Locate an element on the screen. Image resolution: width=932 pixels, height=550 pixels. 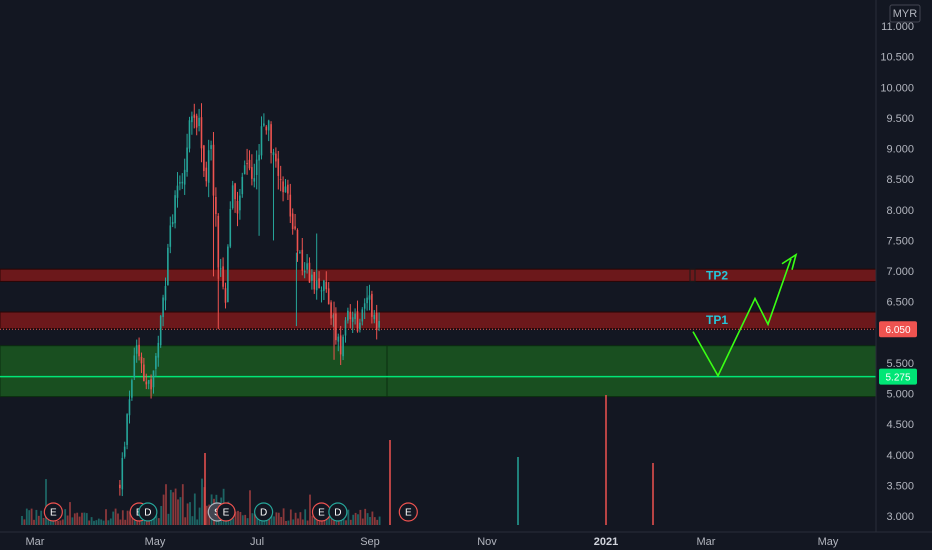
price-tick-label: 8.000 is located at coordinates (900, 211).